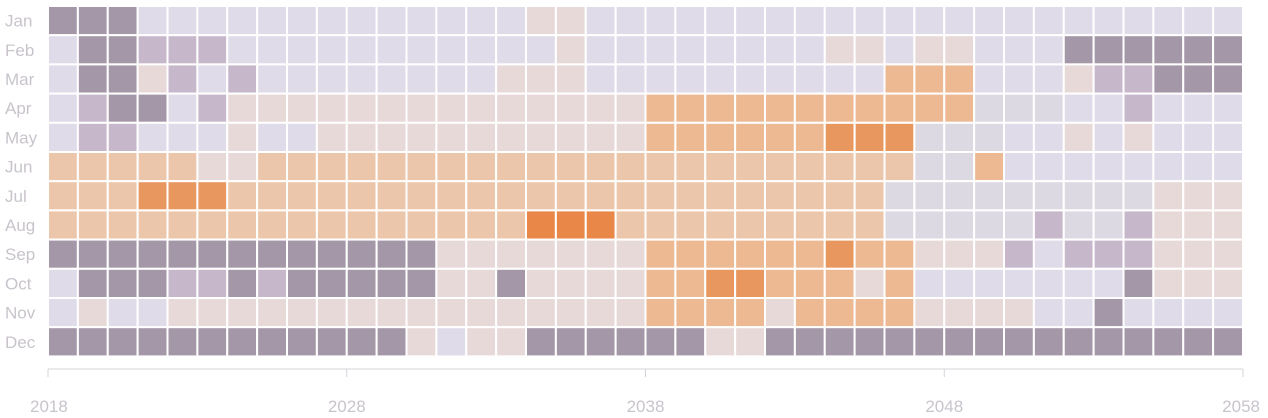 The image size is (1268, 418). Describe the element at coordinates (18, 108) in the screenshot. I see `month-label-apr: Apr` at that location.